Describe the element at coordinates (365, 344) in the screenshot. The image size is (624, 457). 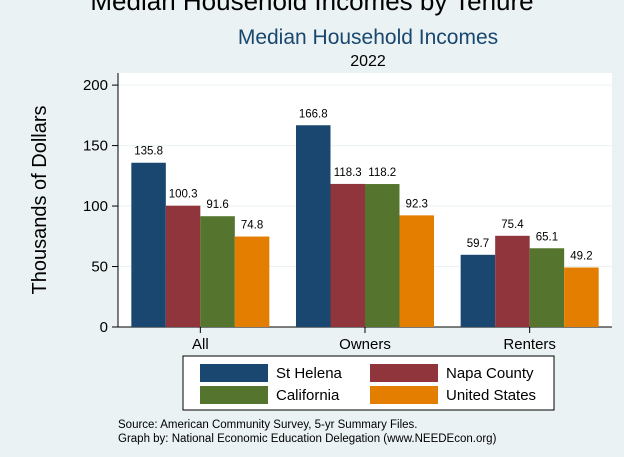
I see `x-tick-label: Owners` at that location.